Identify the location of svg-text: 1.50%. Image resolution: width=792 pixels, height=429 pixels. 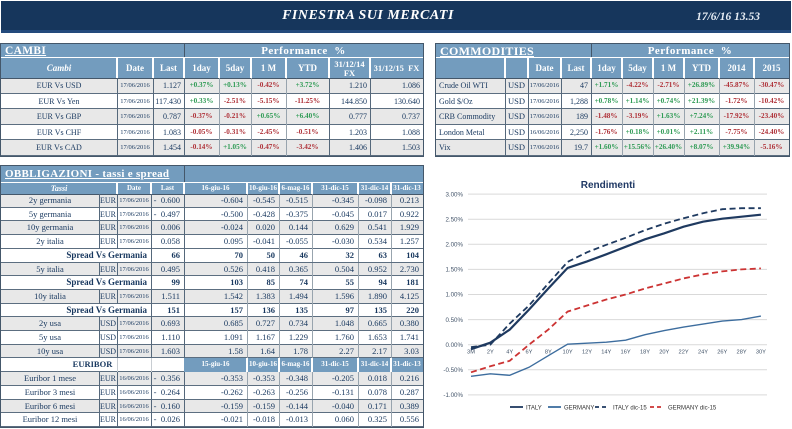
(454, 270).